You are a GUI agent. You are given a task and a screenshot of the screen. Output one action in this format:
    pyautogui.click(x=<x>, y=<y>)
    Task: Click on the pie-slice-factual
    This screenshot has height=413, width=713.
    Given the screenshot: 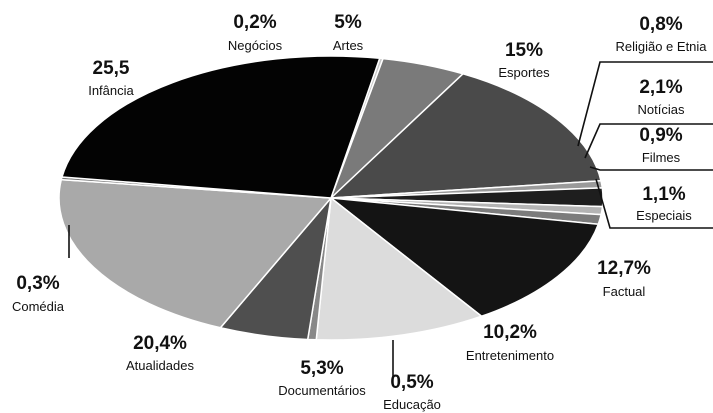 What is the action you would take?
    pyautogui.click(x=464, y=257)
    